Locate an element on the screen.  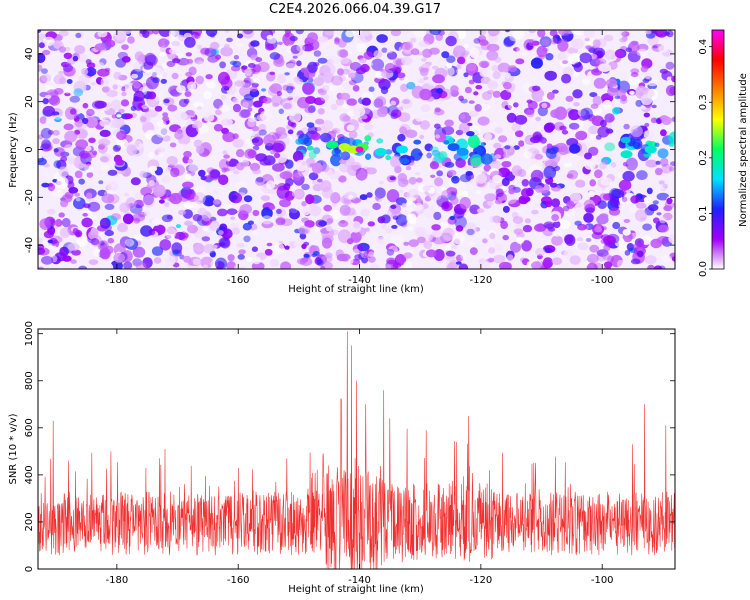
y-tick-label: 800 is located at coordinates (29, 380).